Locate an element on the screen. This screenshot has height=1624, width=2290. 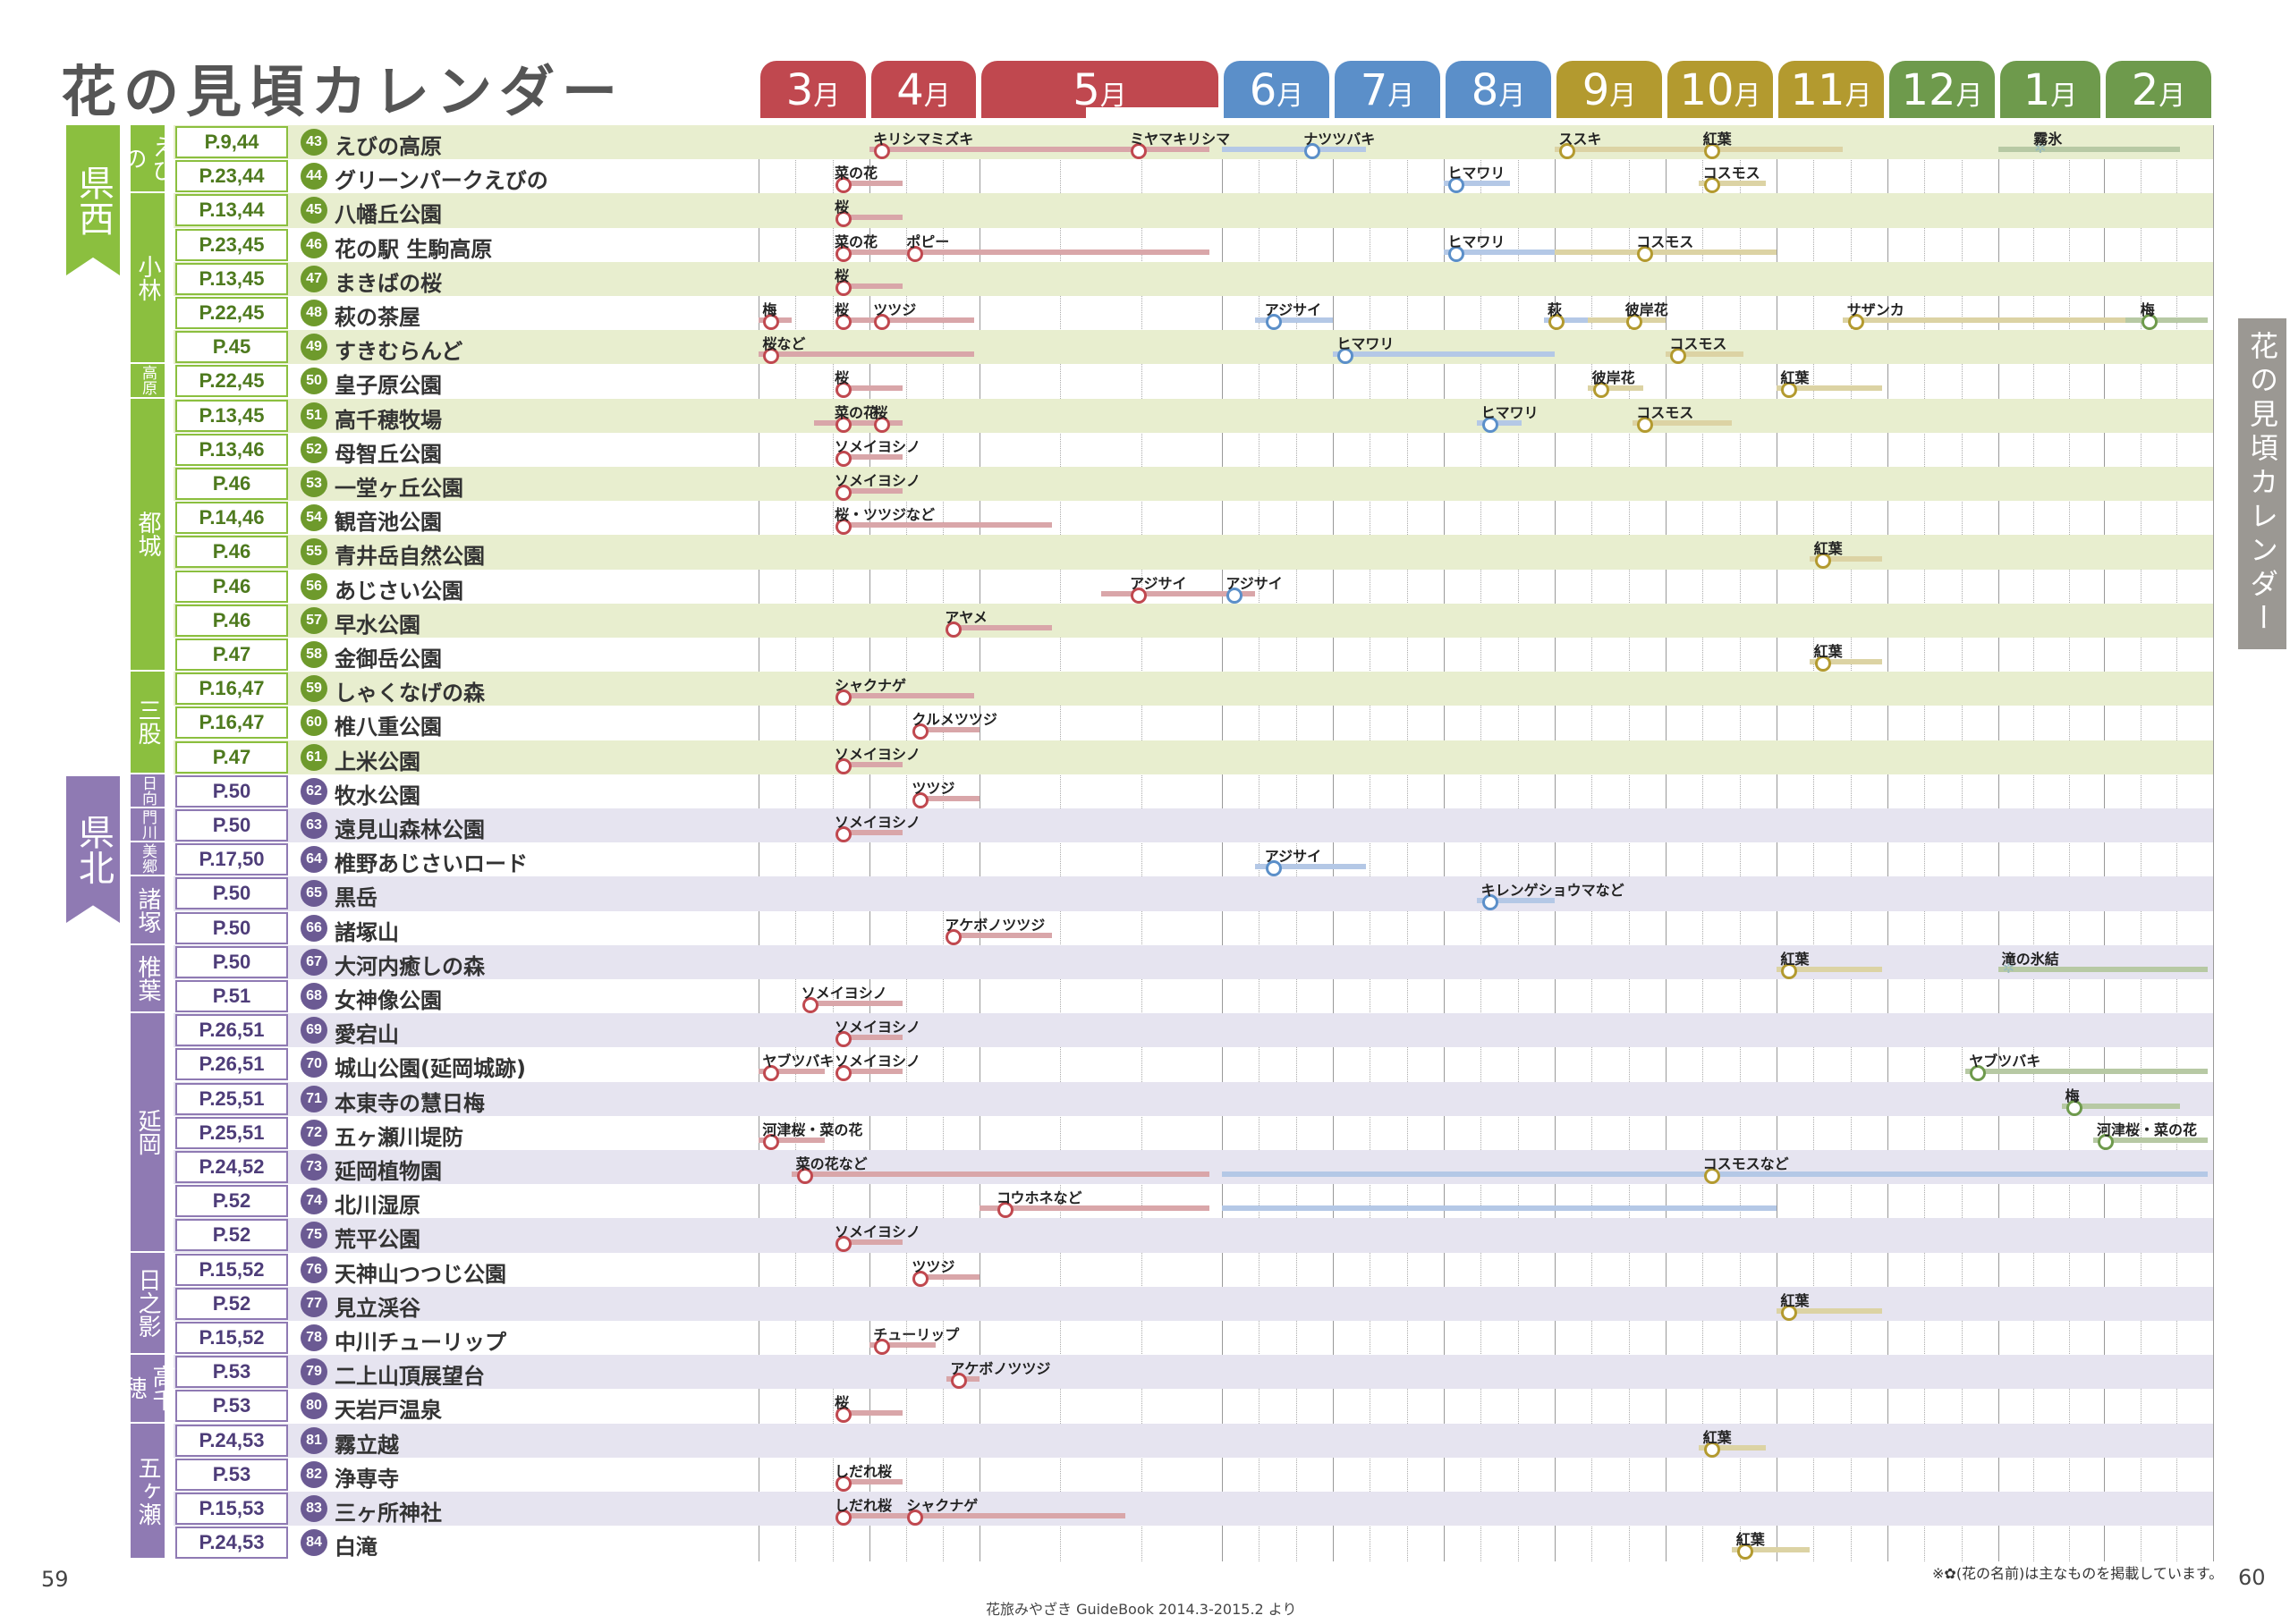
spot-number: 55 is located at coordinates (314, 552).